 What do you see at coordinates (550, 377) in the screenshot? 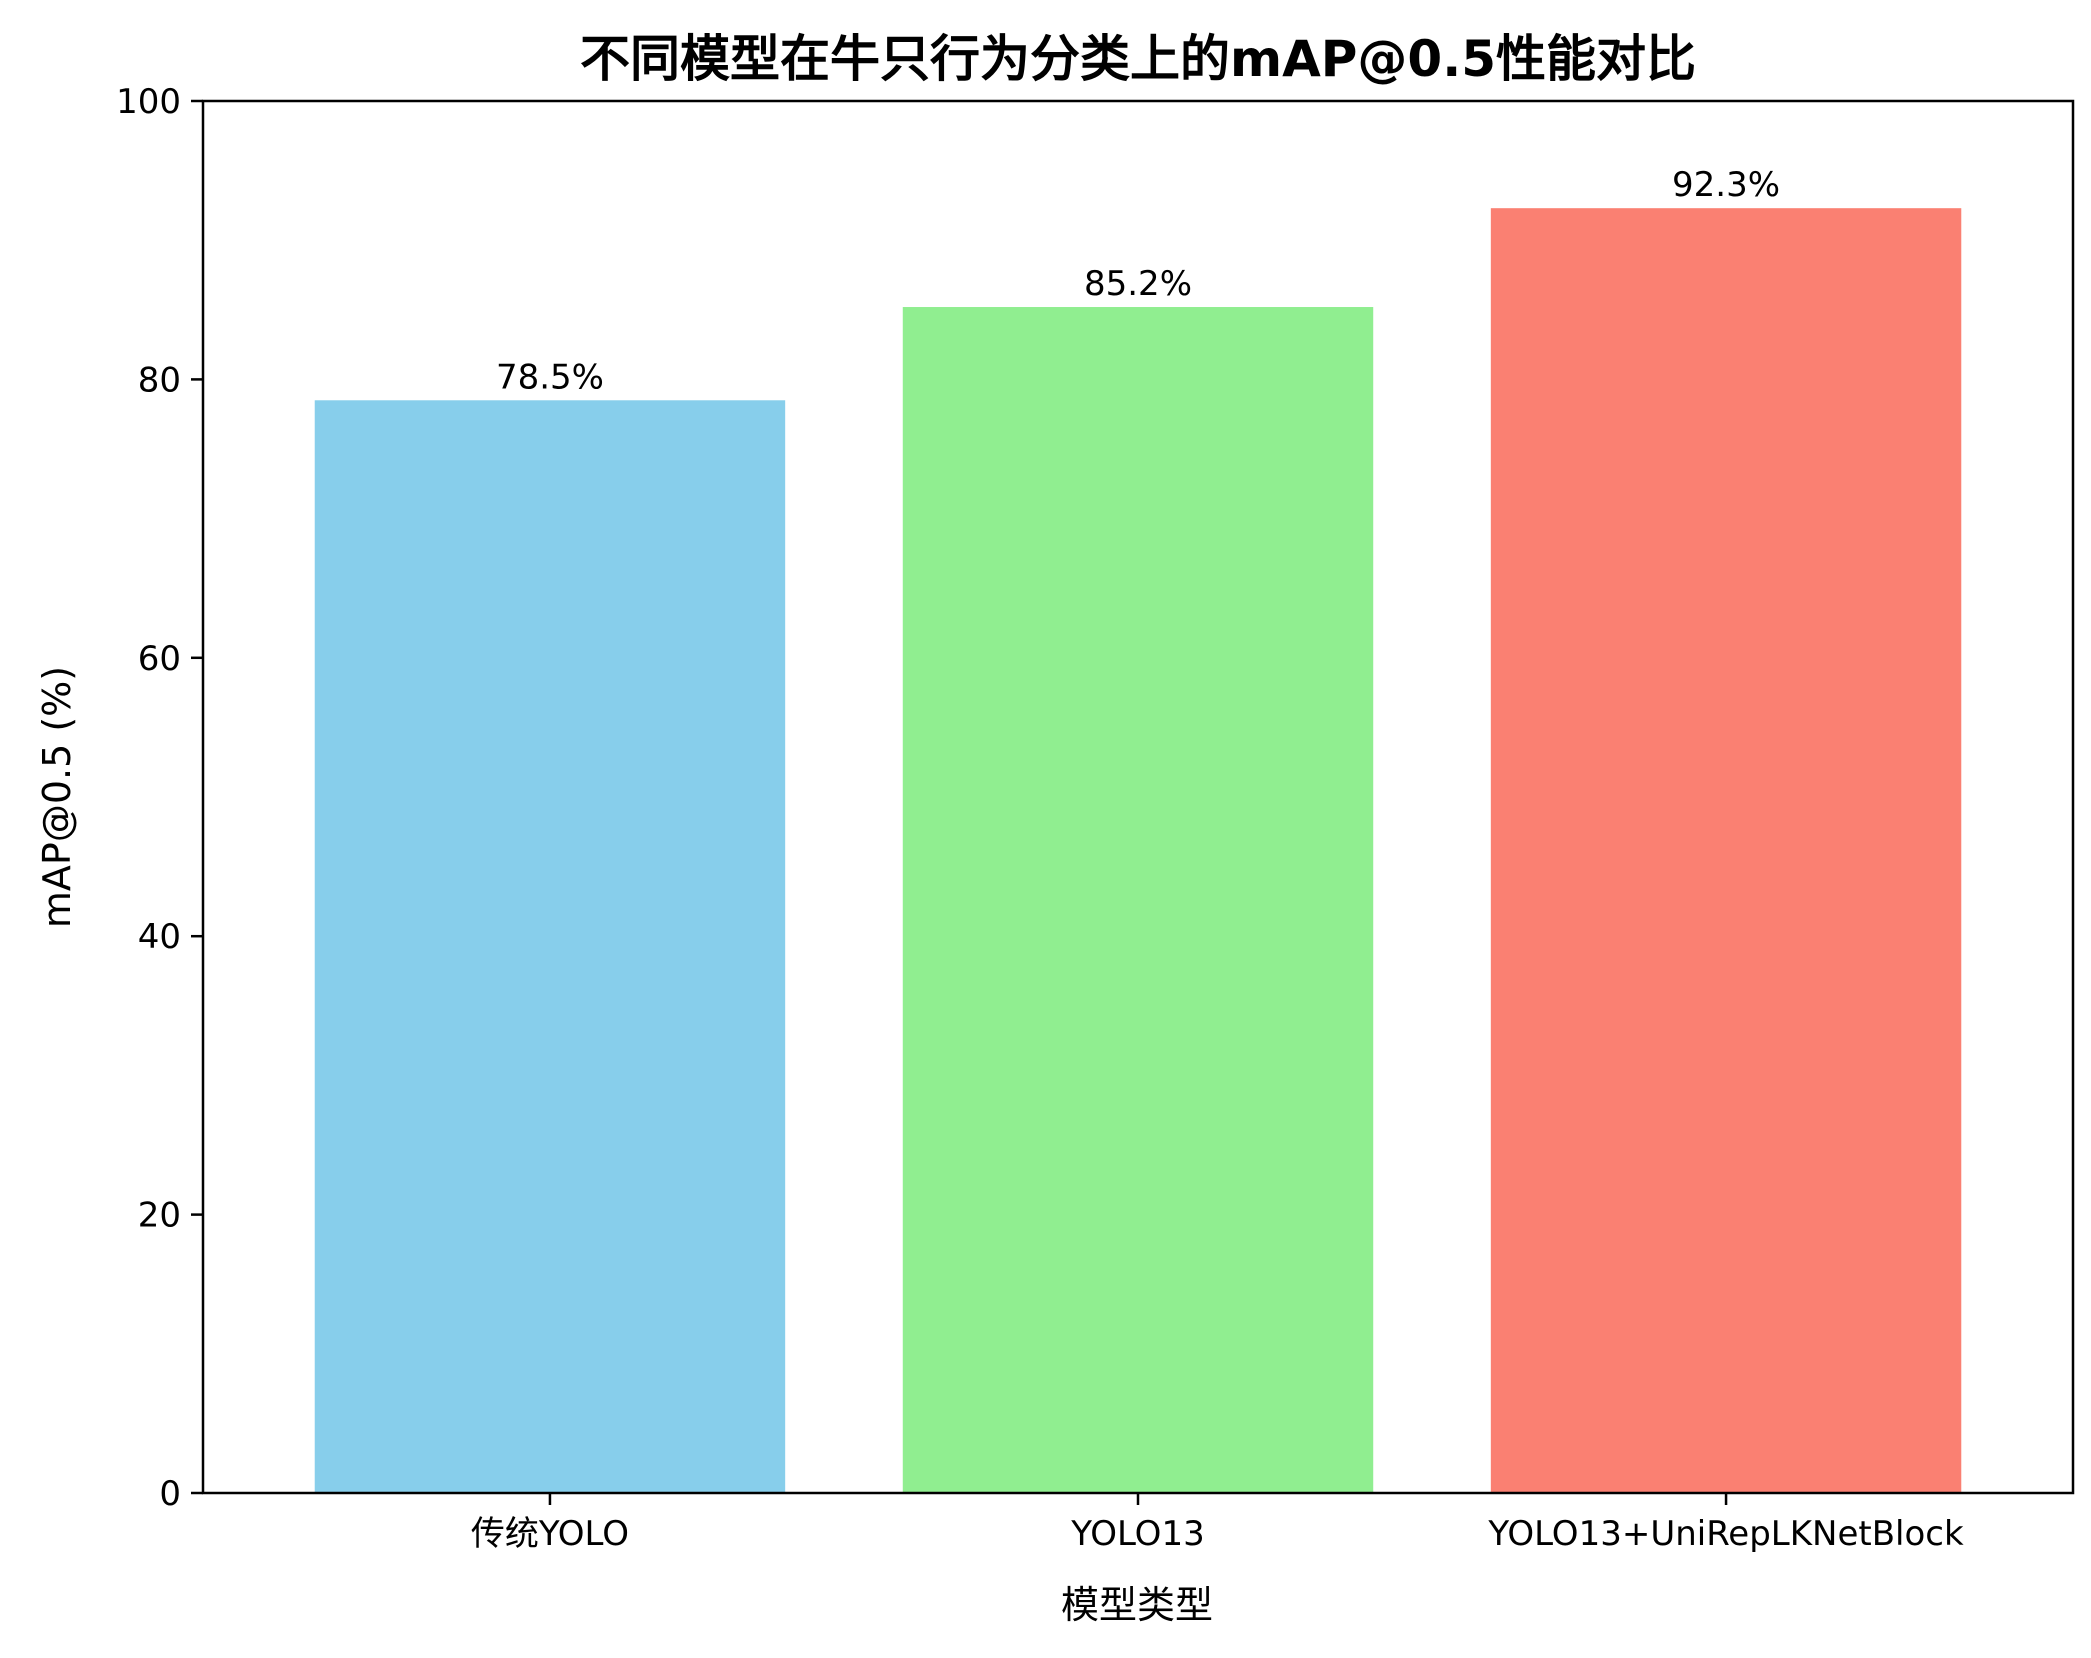
I see `data-label-1: 78.5%` at bounding box center [550, 377].